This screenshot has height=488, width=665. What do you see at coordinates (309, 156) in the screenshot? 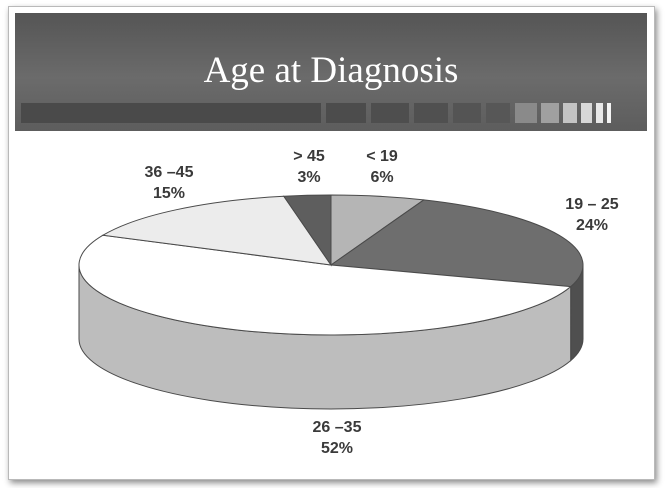
I see `slice-label-gt-45: > 45` at bounding box center [309, 156].